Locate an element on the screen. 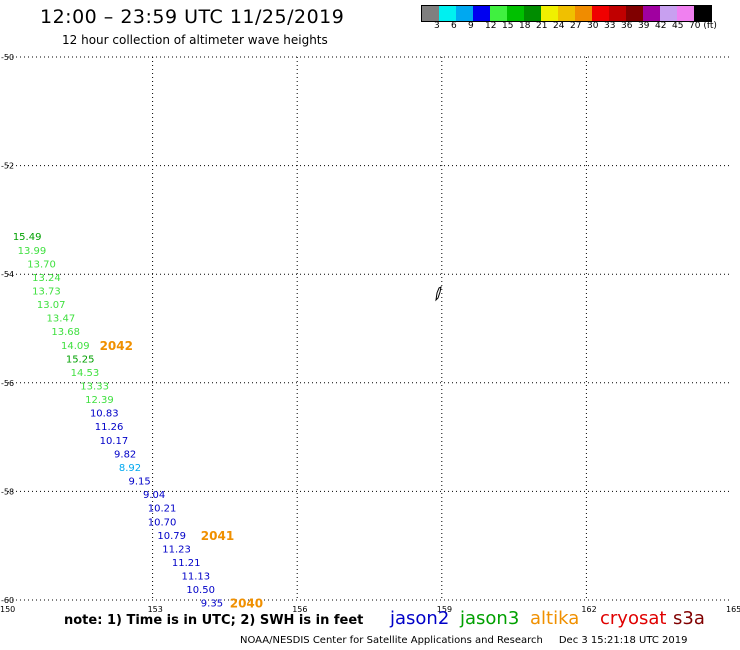 This screenshot has width=740, height=650. colorbar-label: 21 is located at coordinates (542, 26).